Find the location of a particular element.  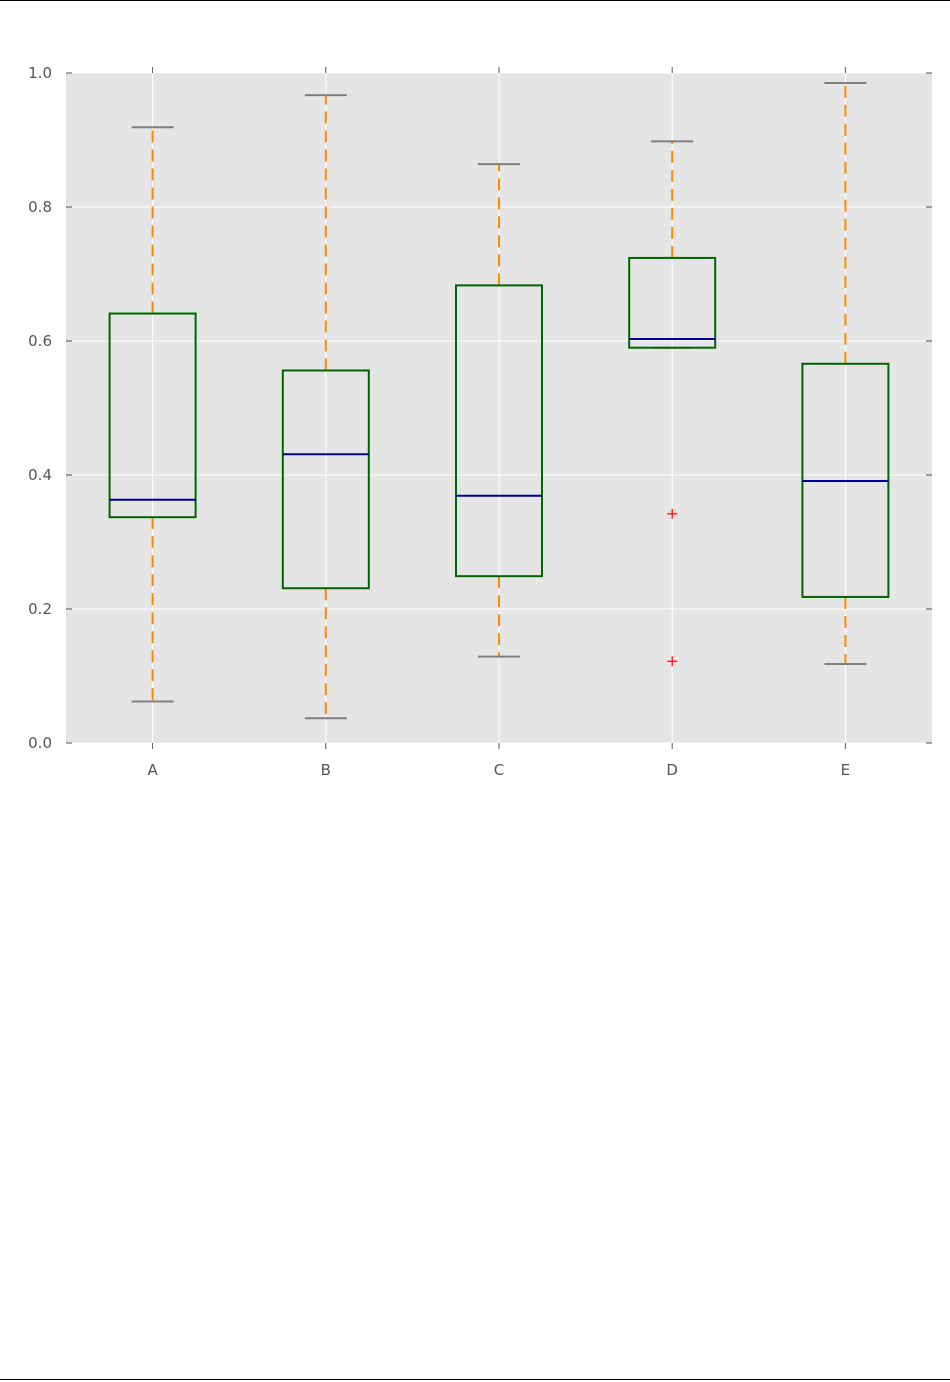

page-top-rule is located at coordinates (475, 0).